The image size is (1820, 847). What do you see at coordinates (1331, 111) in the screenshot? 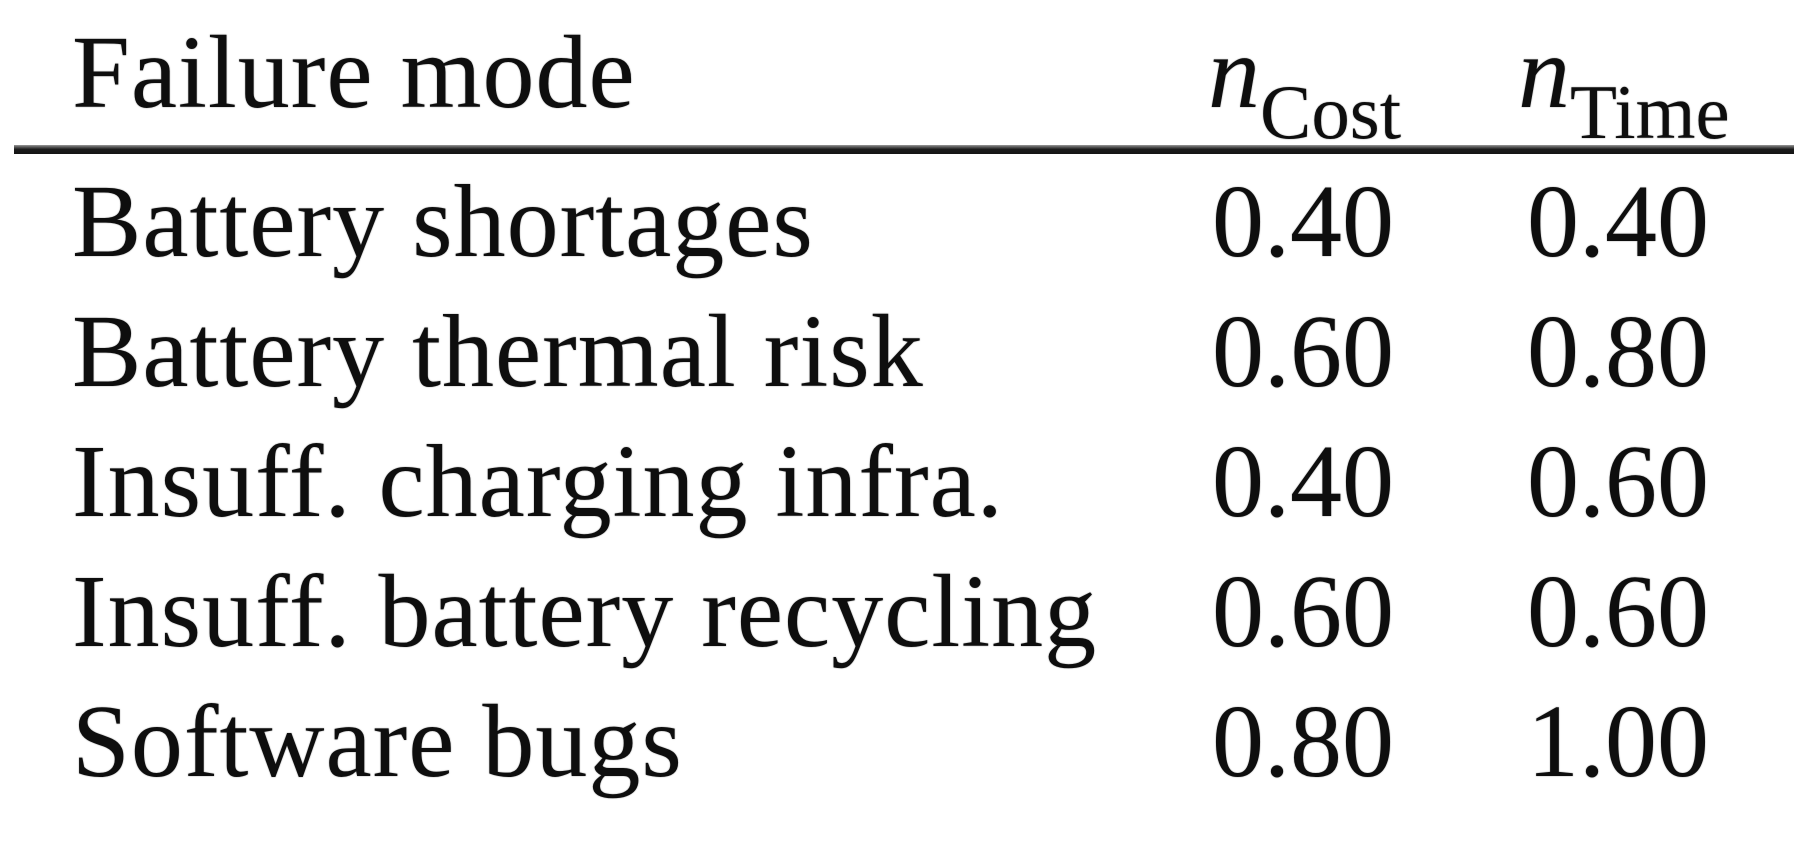
I see `n-cost-subscript: Cost` at bounding box center [1331, 111].